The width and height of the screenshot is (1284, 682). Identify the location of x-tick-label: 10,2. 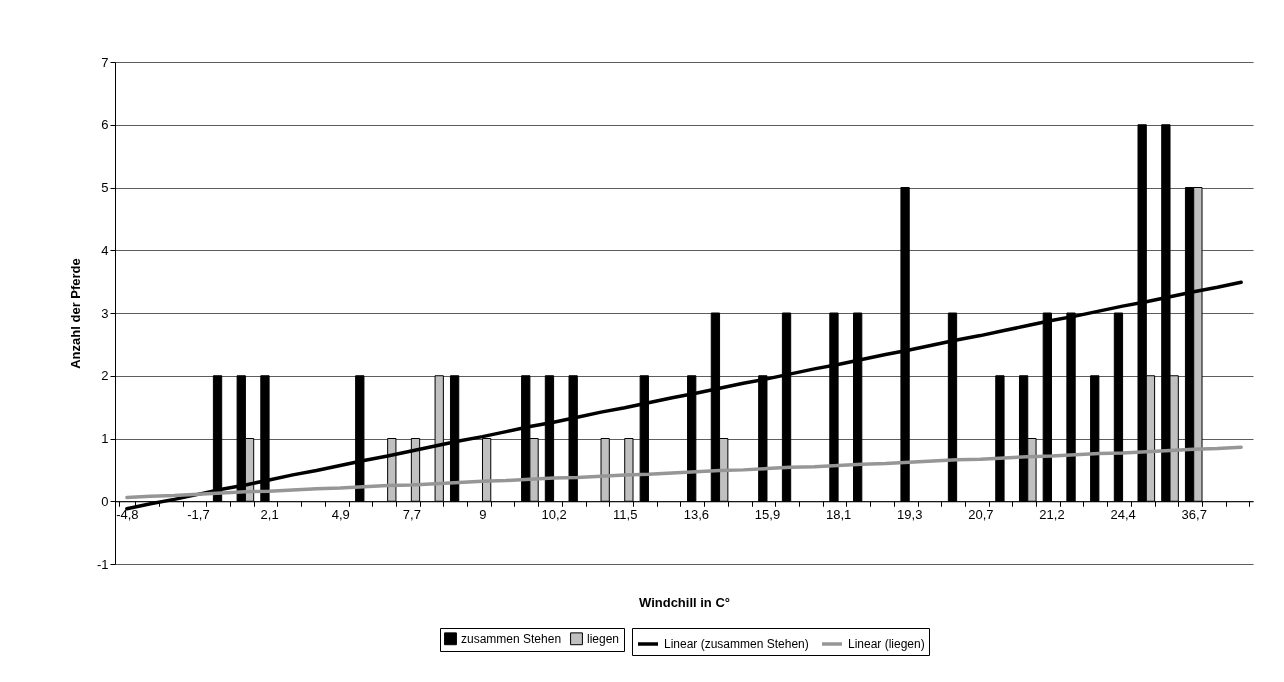
(554, 514).